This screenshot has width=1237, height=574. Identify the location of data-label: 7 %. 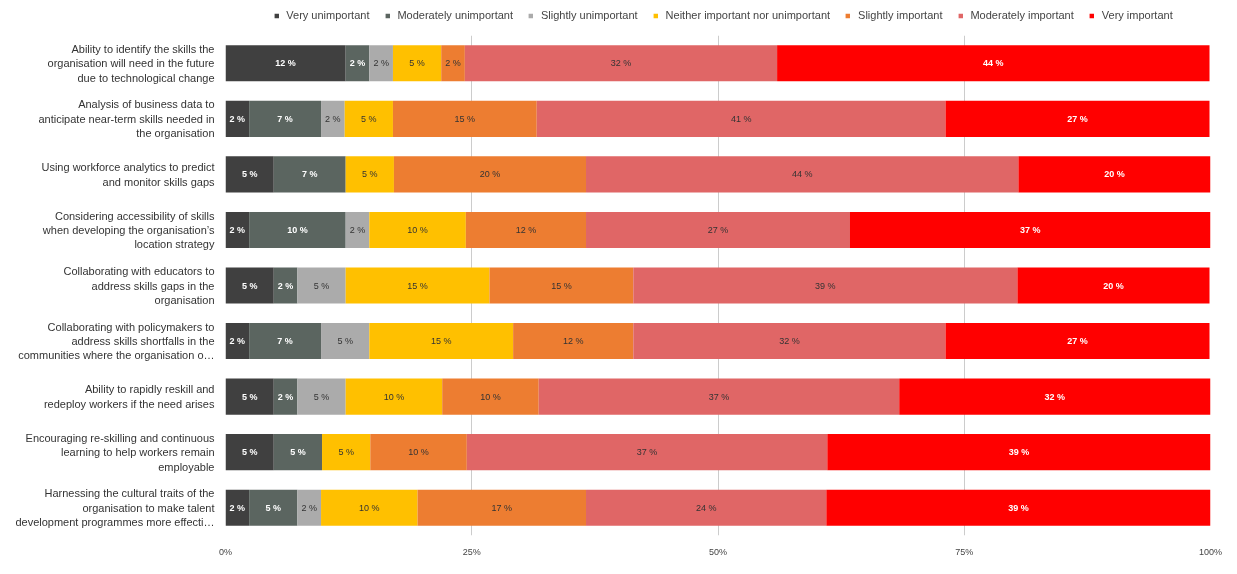
(285, 341).